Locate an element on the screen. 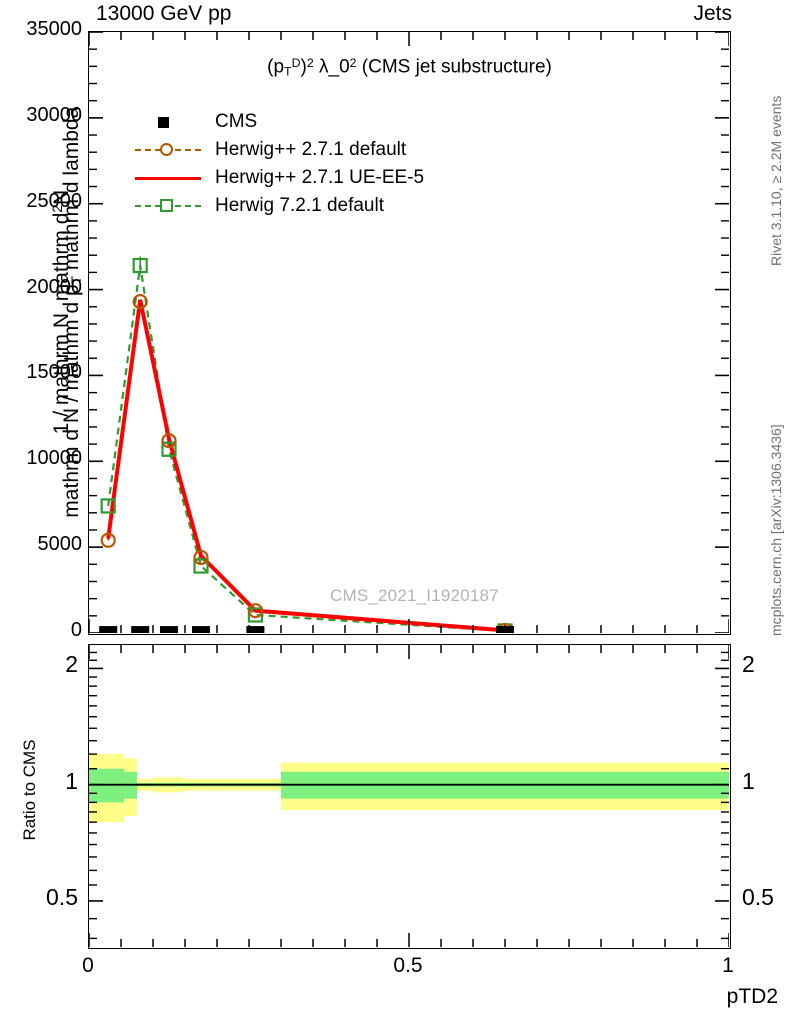 Image resolution: width=786 pixels, height=1024 pixels. y-tick-label: 0 is located at coordinates (76, 630).